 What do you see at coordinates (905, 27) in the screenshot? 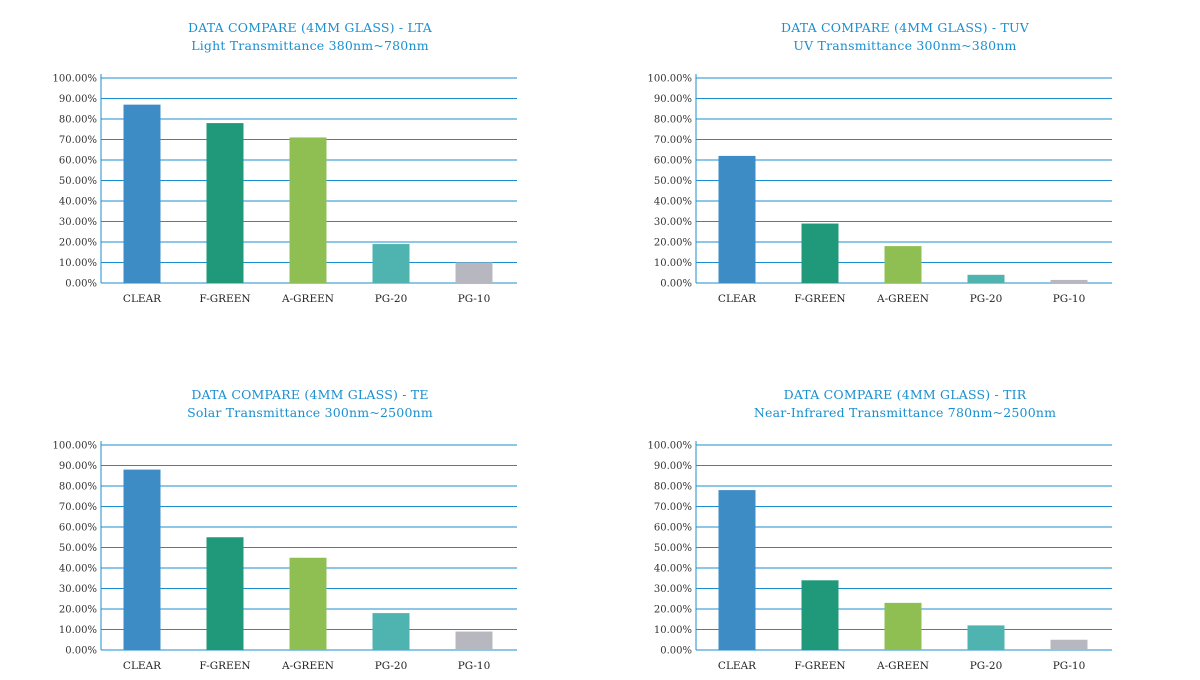
I see `chart-title: DATA COMPARE (4MM GLASS) - TUV` at bounding box center [905, 27].